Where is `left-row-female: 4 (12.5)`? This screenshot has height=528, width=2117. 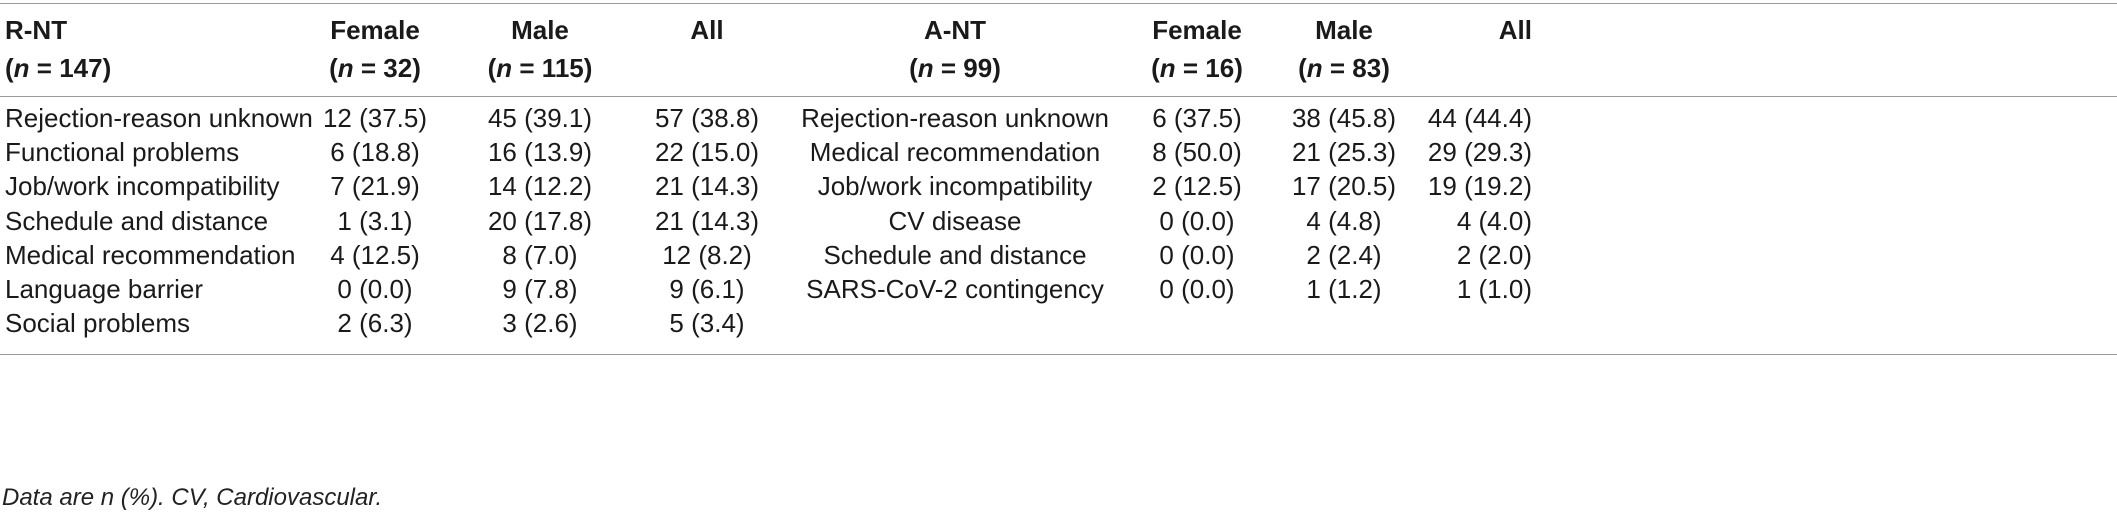 left-row-female: 4 (12.5) is located at coordinates (375, 255).